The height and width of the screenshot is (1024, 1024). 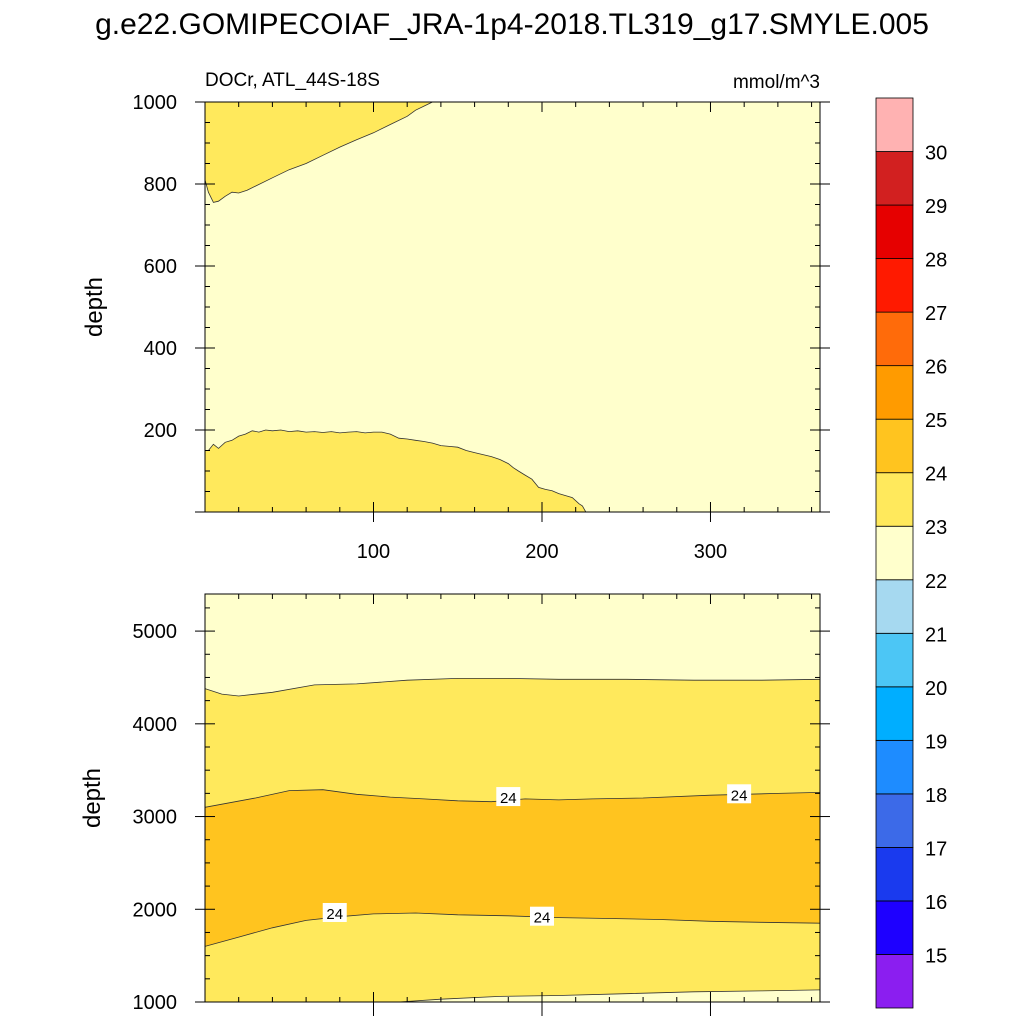 I want to click on colorbar-label: 29, so click(x=936, y=207).